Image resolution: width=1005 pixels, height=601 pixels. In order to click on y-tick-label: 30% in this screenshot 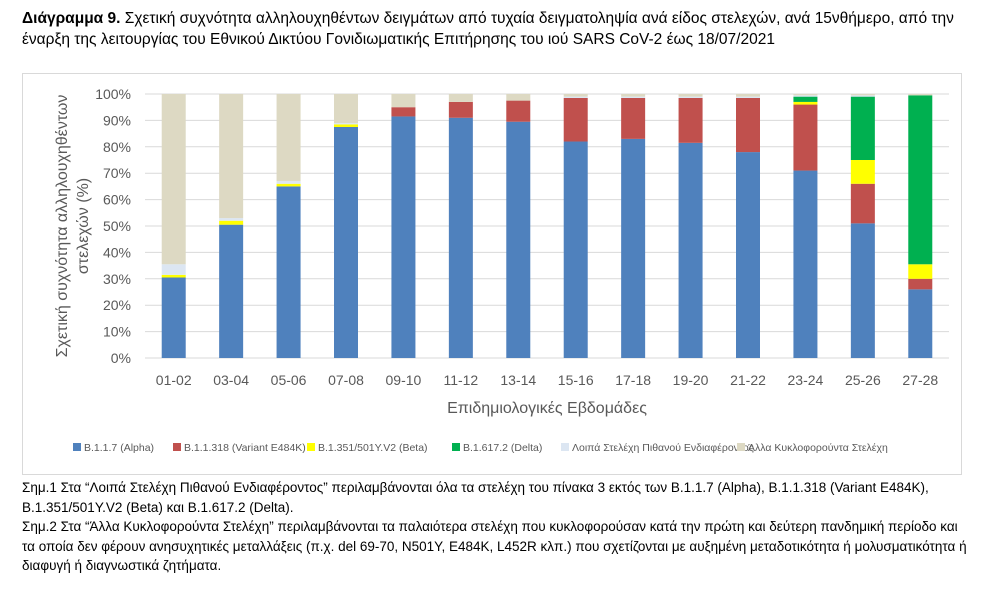, I will do `click(117, 279)`.